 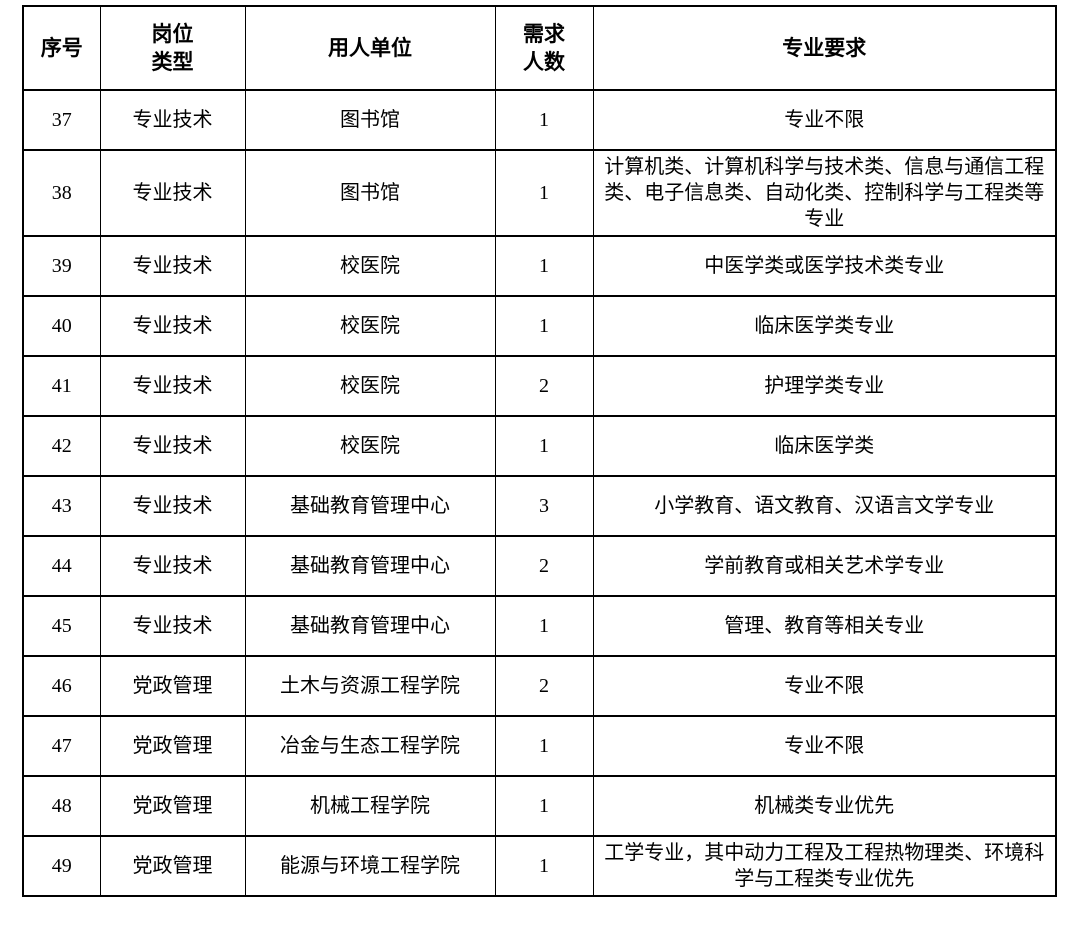 I want to click on cell-seq: 48, so click(x=61, y=806).